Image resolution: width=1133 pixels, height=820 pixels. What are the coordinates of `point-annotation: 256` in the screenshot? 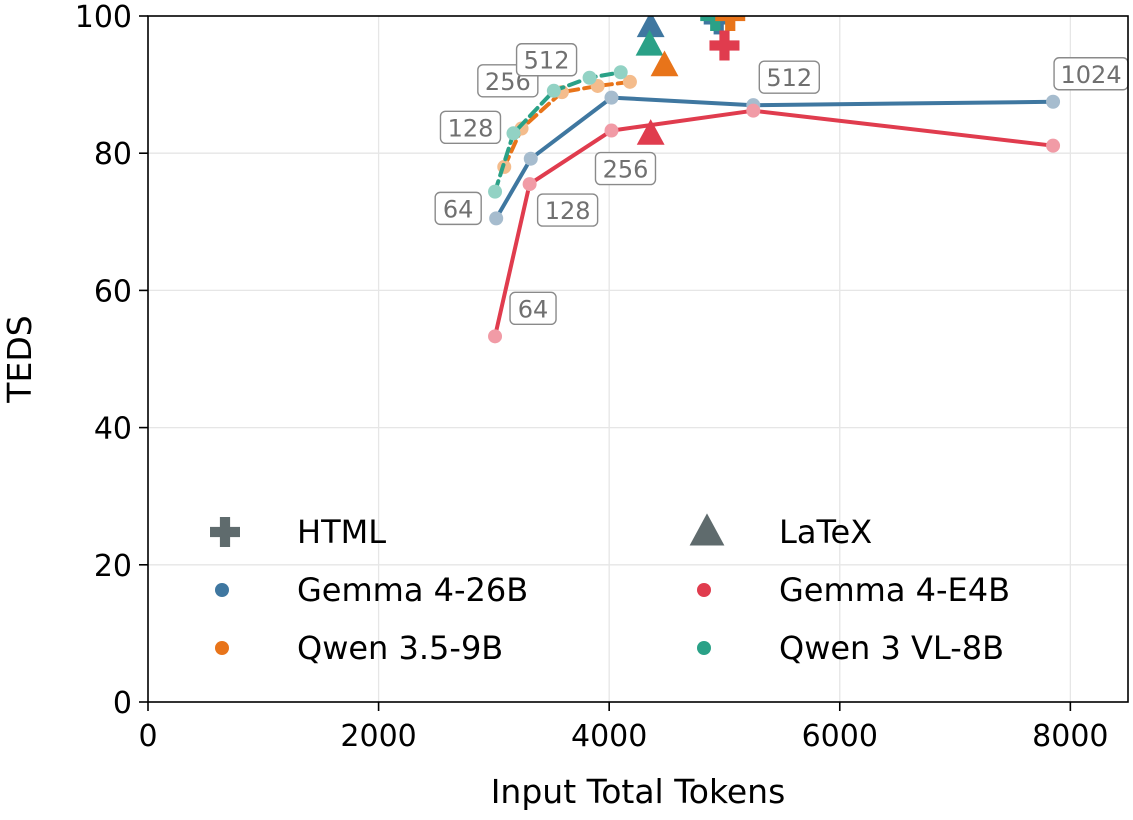 It's located at (625, 168).